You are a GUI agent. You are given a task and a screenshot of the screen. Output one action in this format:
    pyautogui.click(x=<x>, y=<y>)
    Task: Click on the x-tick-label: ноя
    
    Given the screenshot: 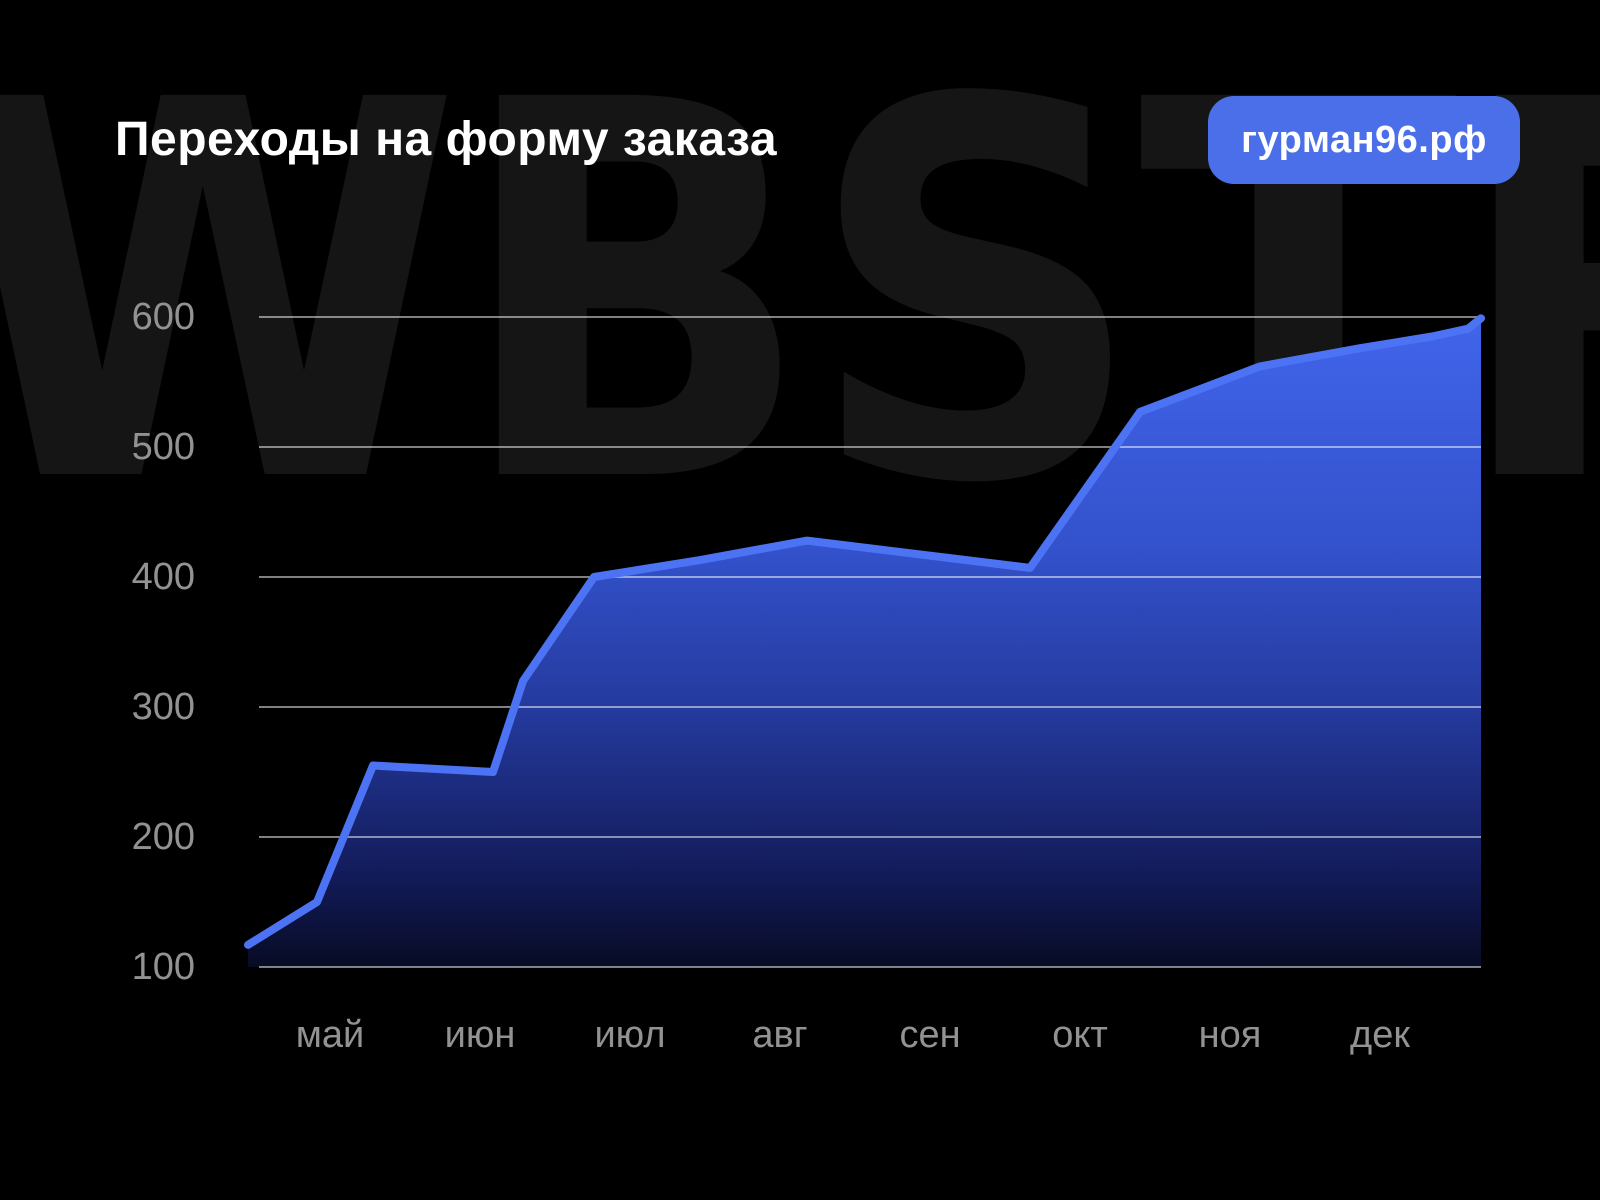 What is the action you would take?
    pyautogui.click(x=1230, y=1035)
    